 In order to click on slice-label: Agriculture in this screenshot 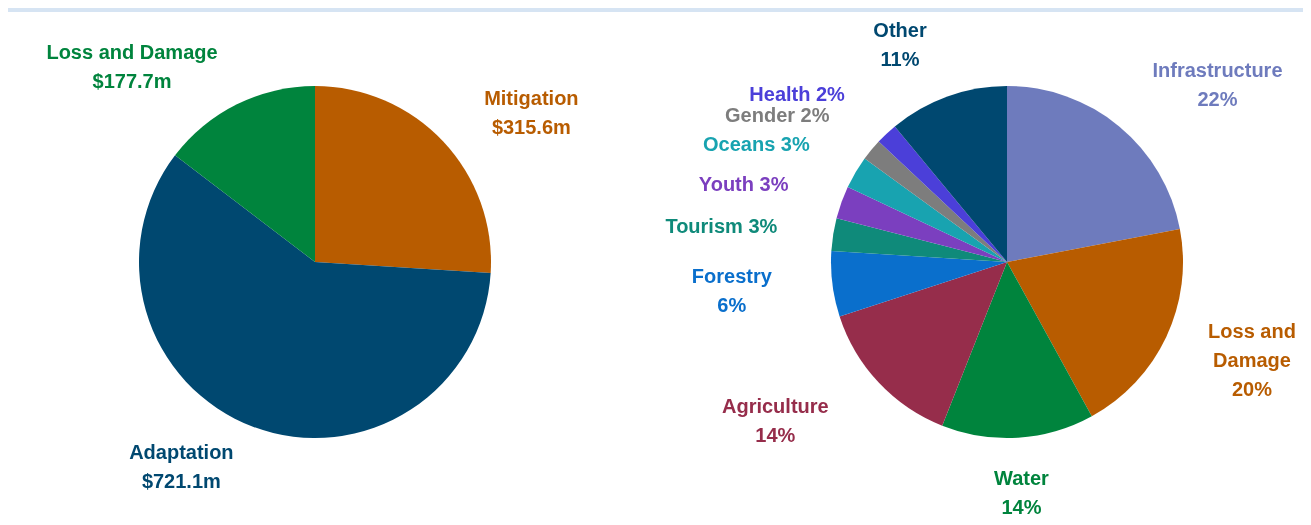, I will do `click(775, 405)`.